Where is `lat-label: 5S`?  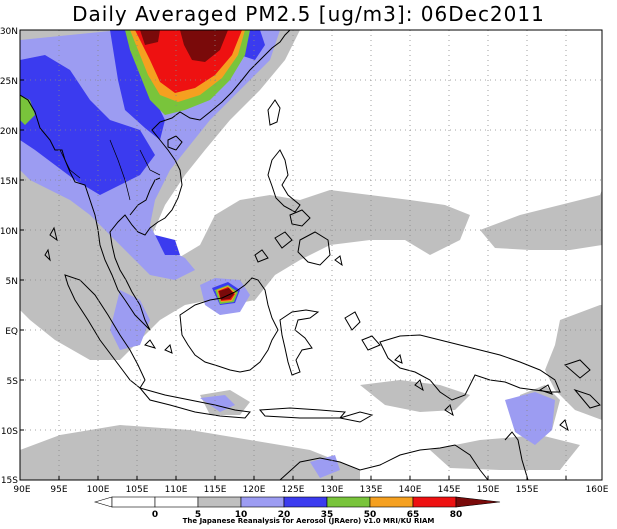
lat-label: 5S is located at coordinates (13, 382).